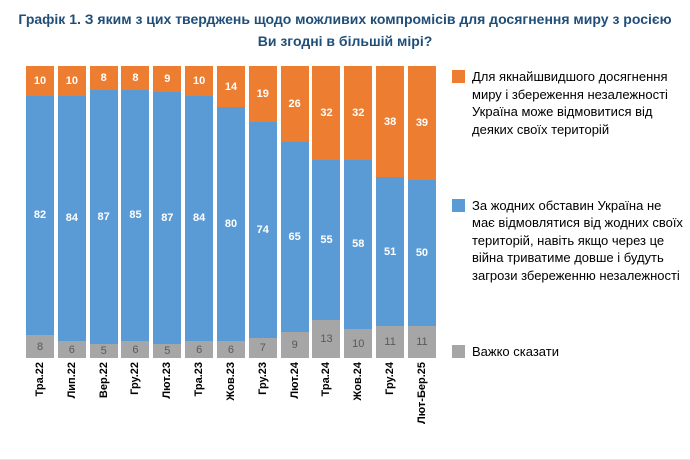  What do you see at coordinates (390, 408) in the screenshot?
I see `x-axis-label-cell: Гру.24` at bounding box center [390, 408].